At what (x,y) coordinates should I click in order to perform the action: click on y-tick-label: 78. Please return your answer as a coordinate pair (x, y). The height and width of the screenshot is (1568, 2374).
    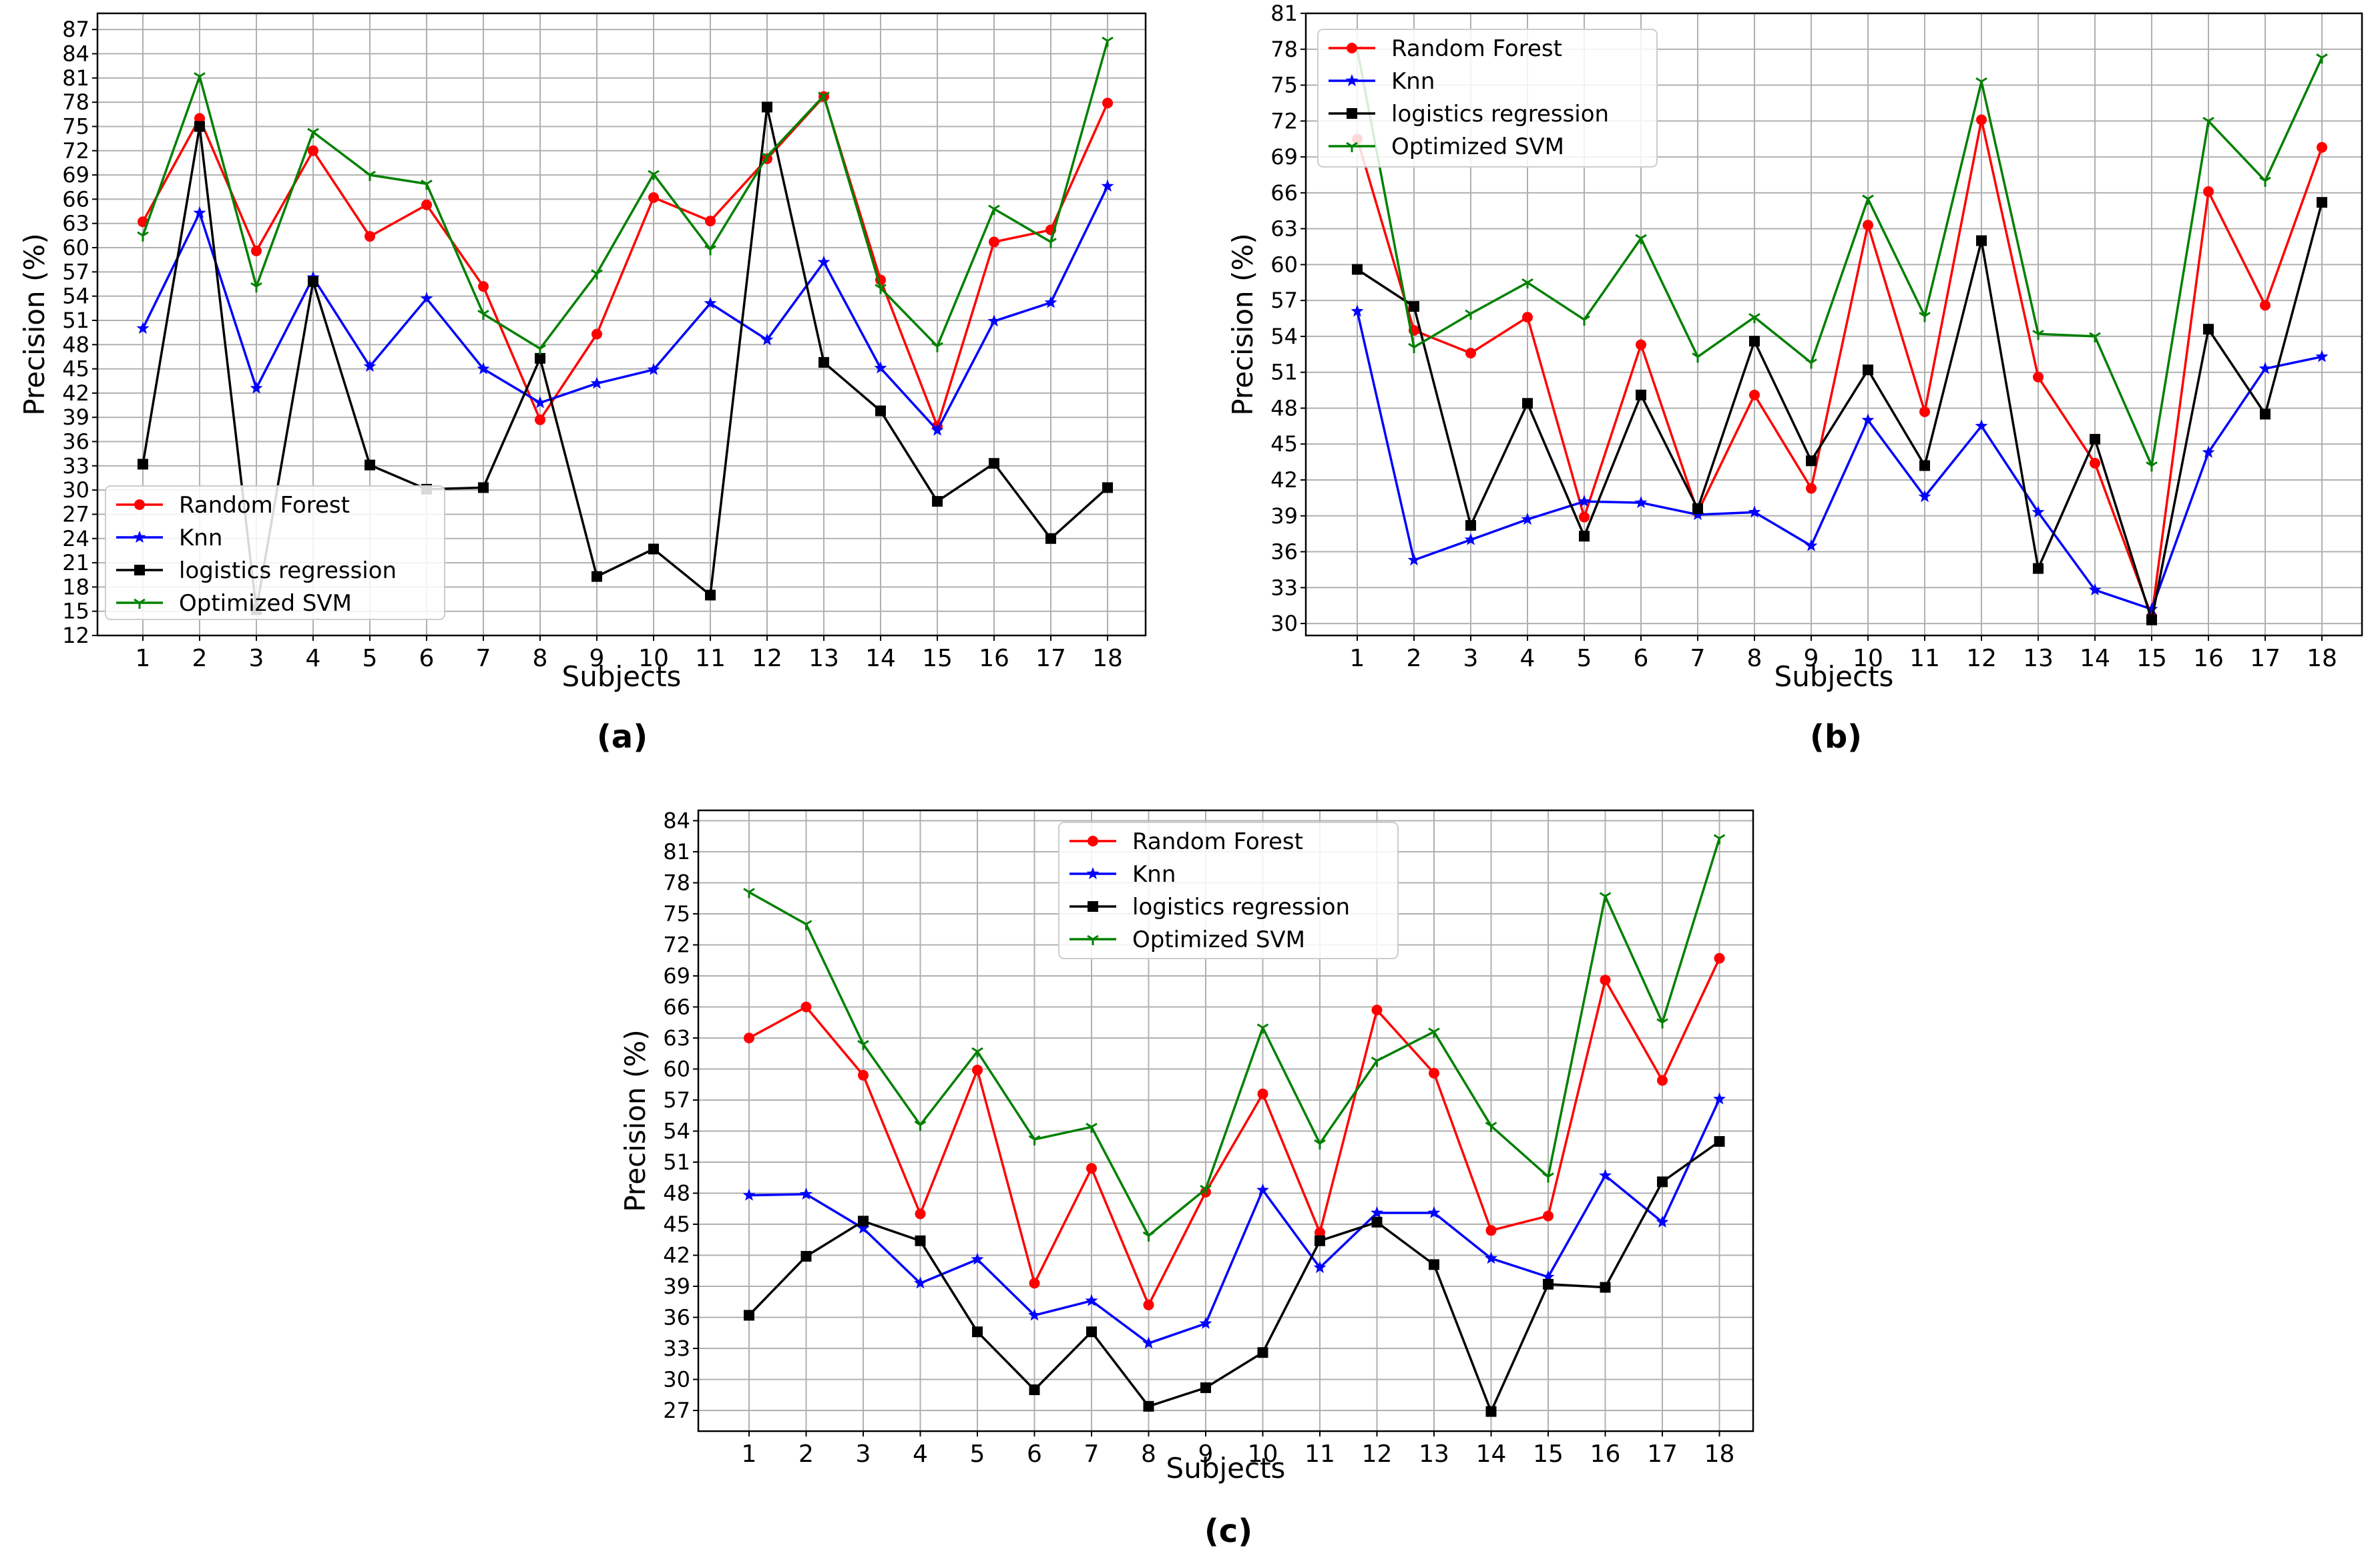
    Looking at the image, I should click on (1284, 50).